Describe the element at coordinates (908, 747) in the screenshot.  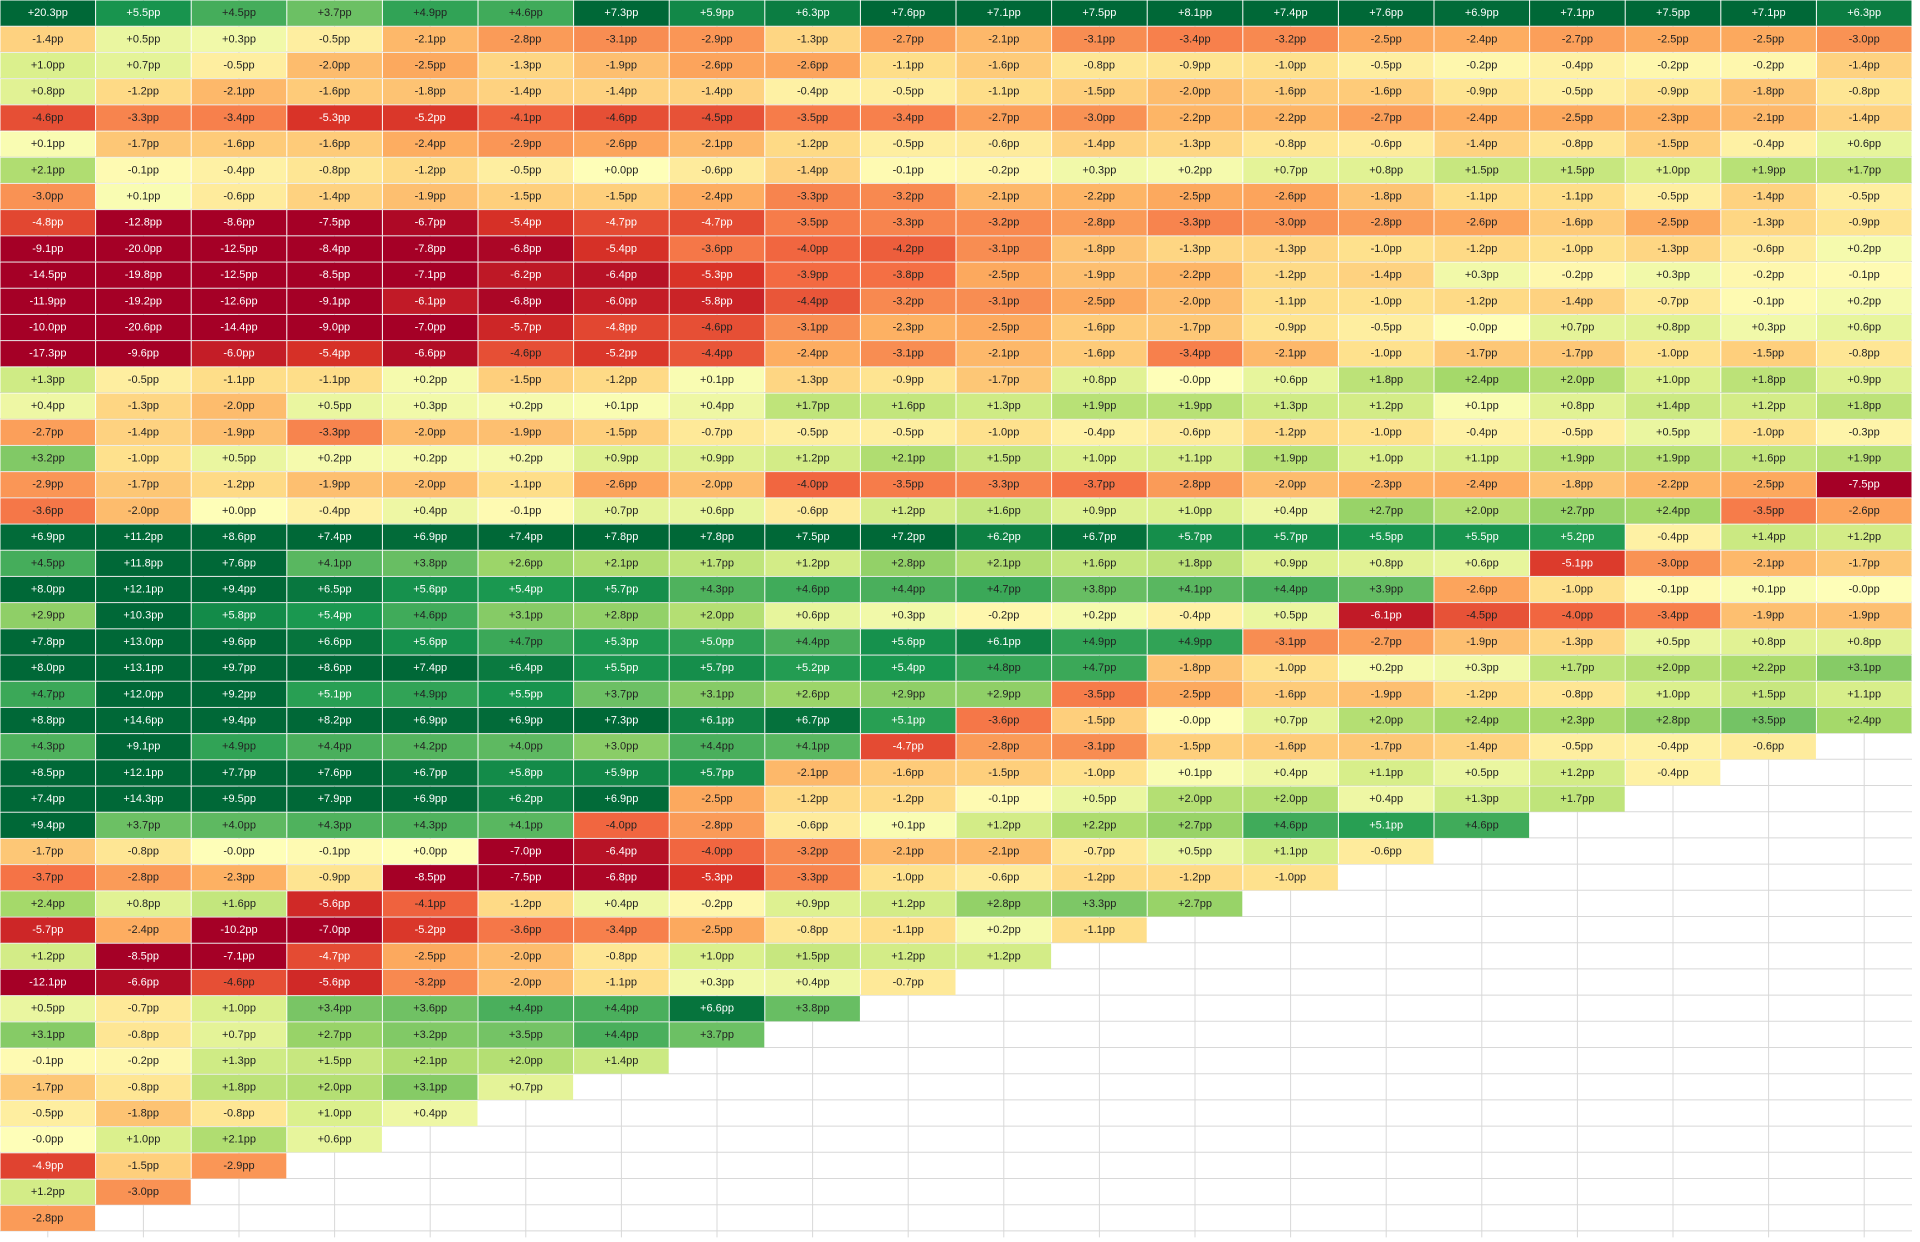
I see `cell-value-label: -4.7pp` at that location.